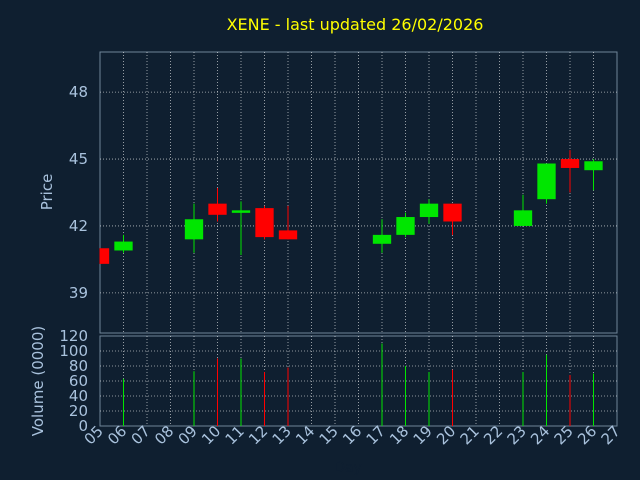 The width and height of the screenshot is (640, 480). I want to click on volume-tick-label: 80, so click(78, 366).